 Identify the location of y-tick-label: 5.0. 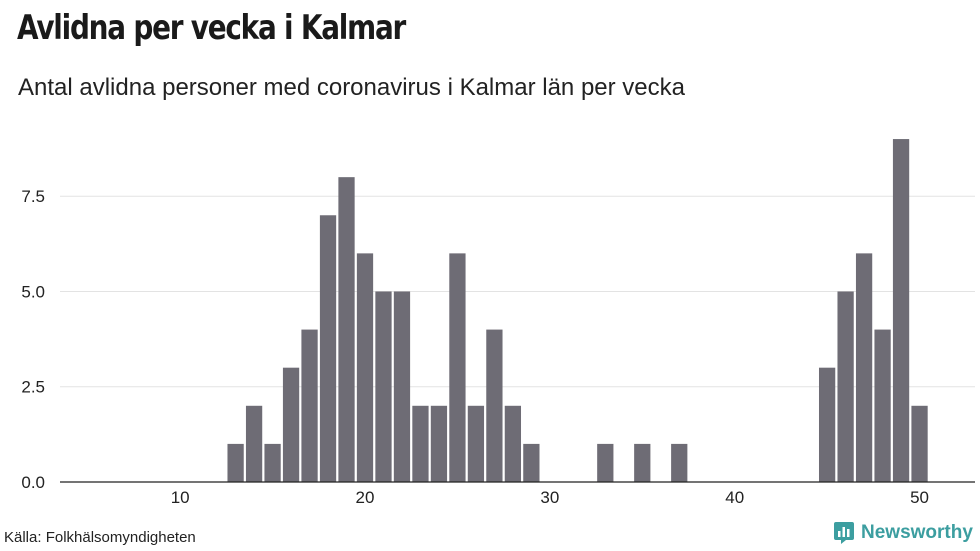
(33, 291).